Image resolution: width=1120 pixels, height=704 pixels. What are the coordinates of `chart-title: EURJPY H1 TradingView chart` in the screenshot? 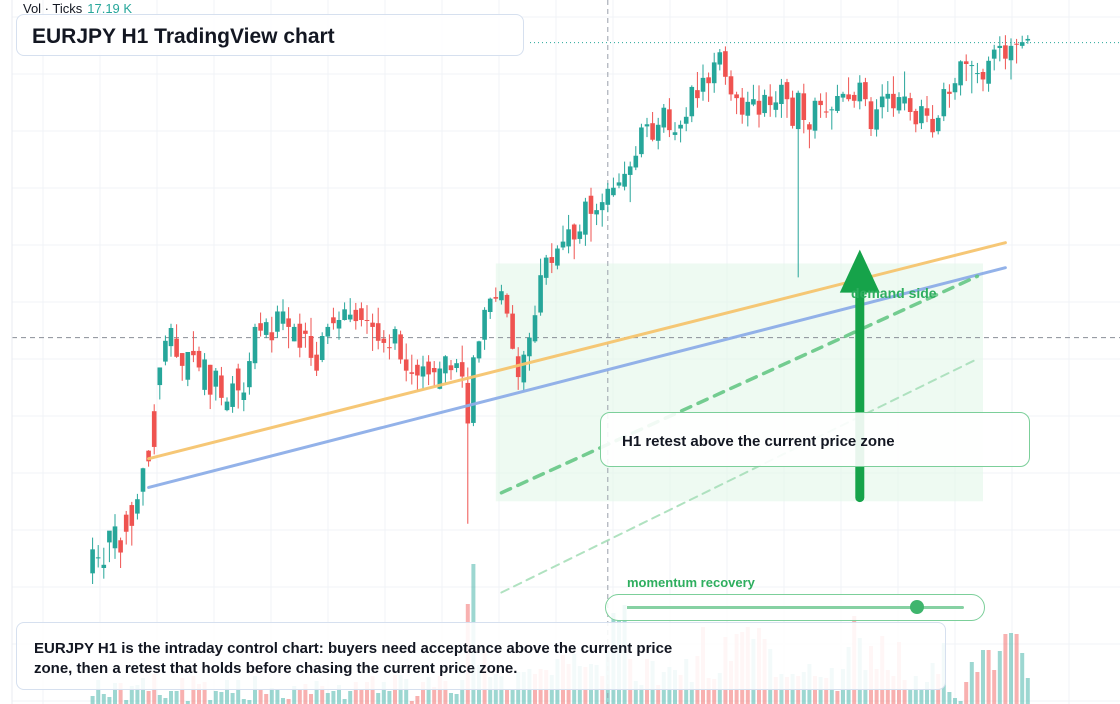 It's located at (183, 36).